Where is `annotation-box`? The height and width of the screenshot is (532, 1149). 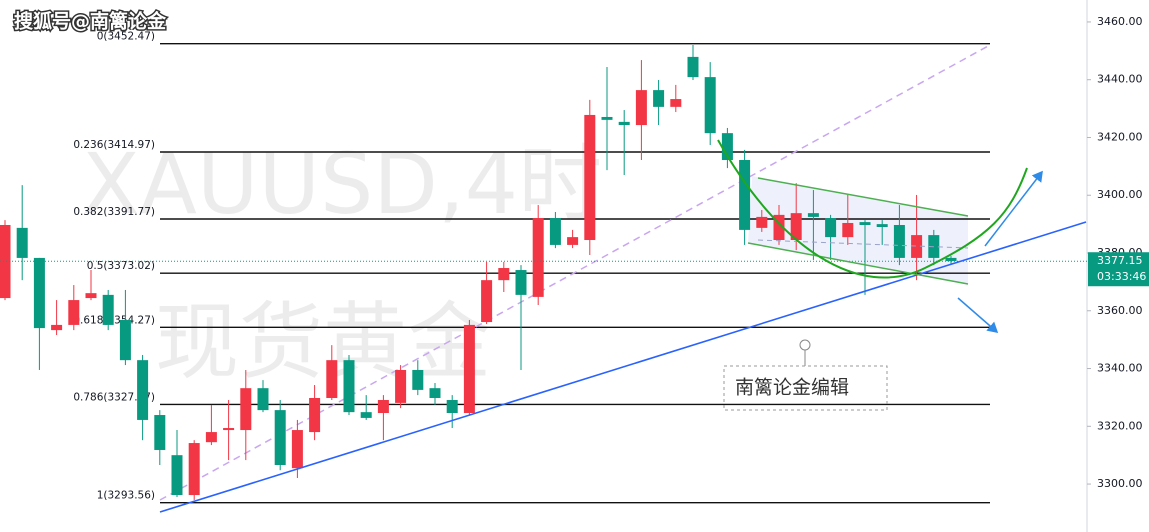 annotation-box is located at coordinates (805, 388).